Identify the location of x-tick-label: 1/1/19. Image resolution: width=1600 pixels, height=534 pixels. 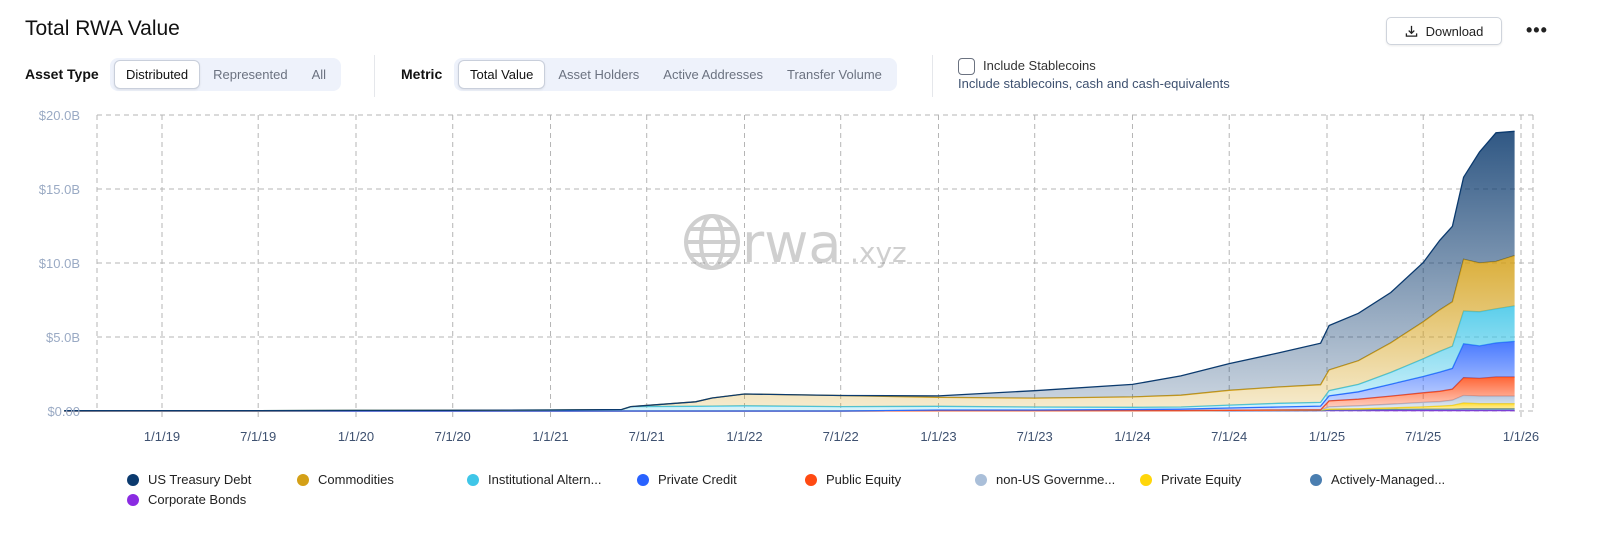
(162, 436).